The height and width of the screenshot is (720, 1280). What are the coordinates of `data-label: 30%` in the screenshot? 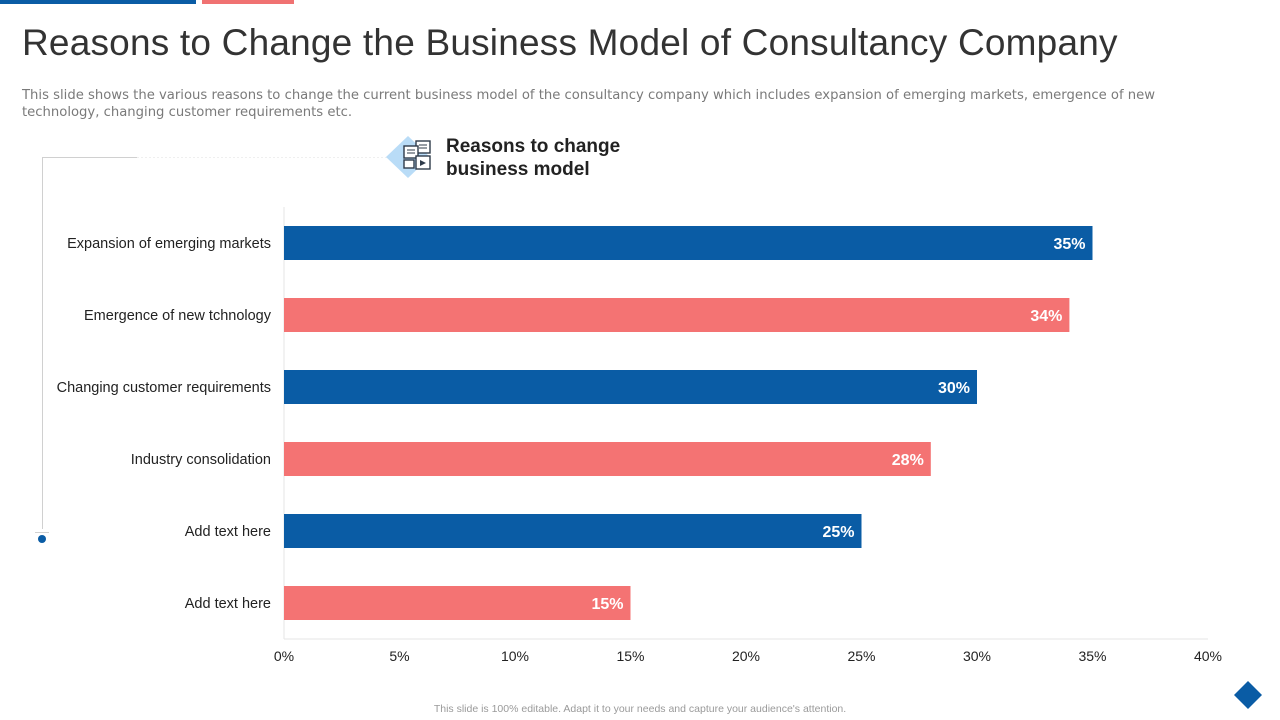 It's located at (954, 388).